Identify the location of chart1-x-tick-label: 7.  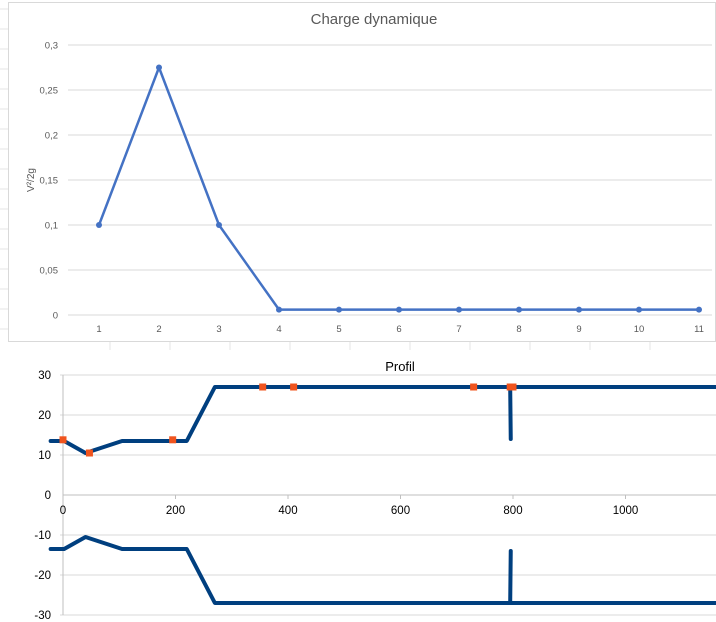
(458, 329).